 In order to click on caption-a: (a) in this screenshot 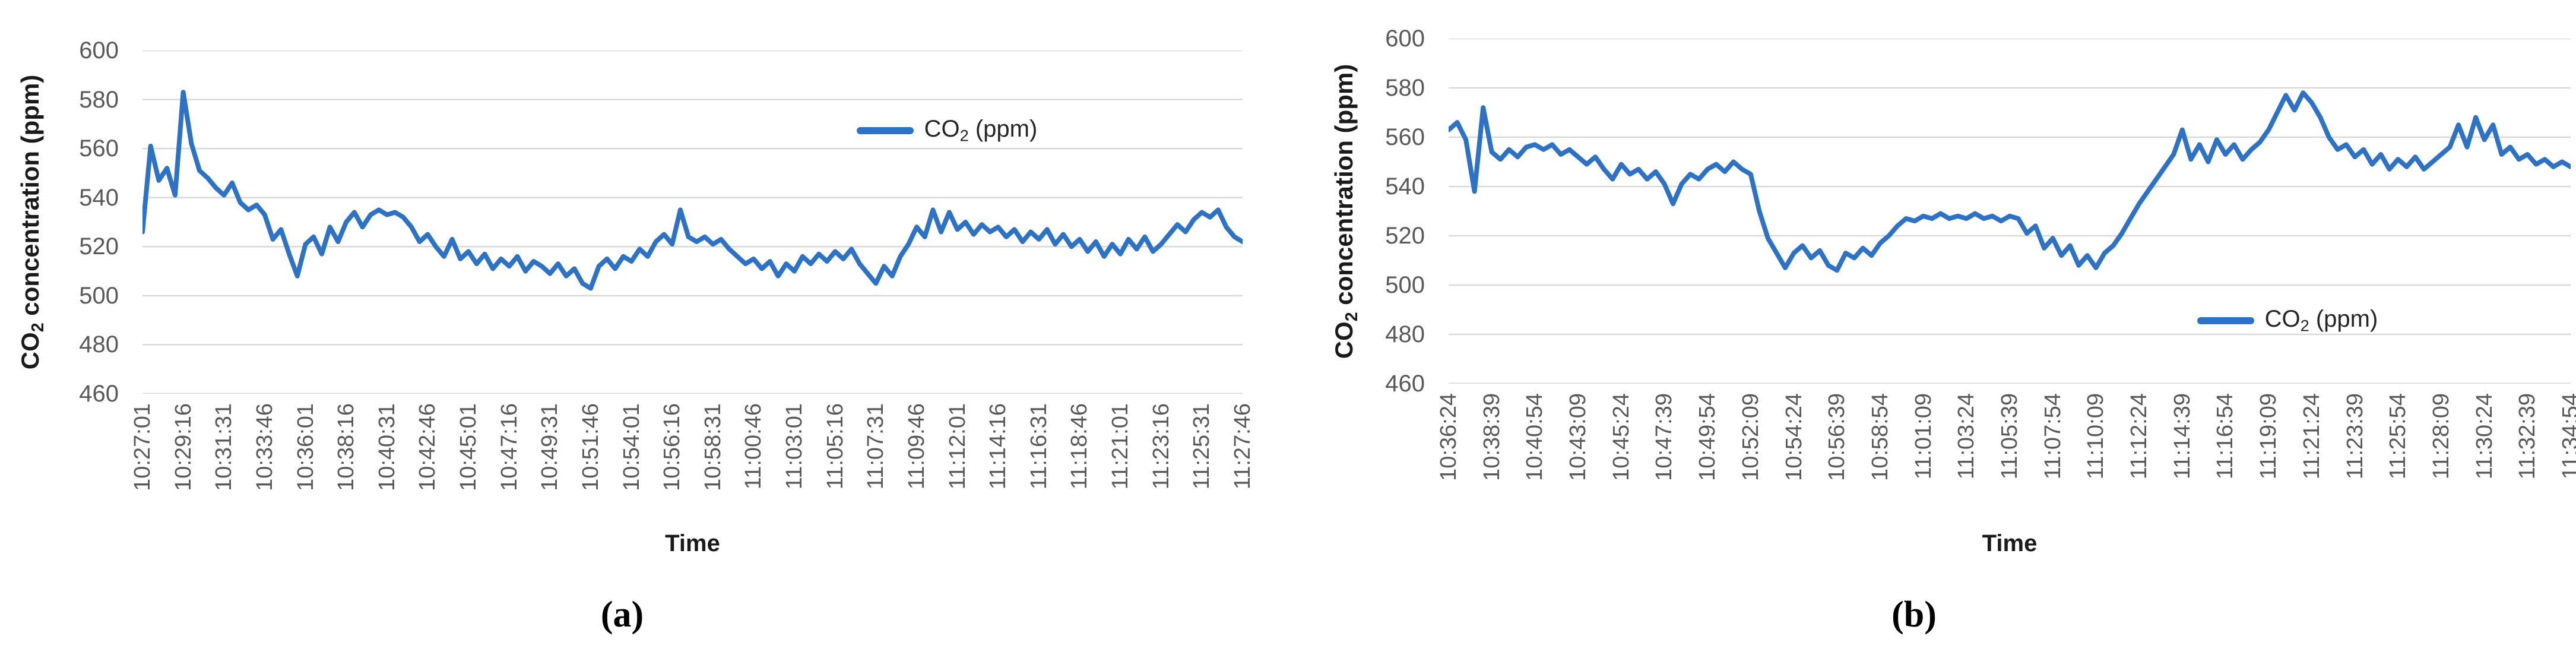, I will do `click(622, 614)`.